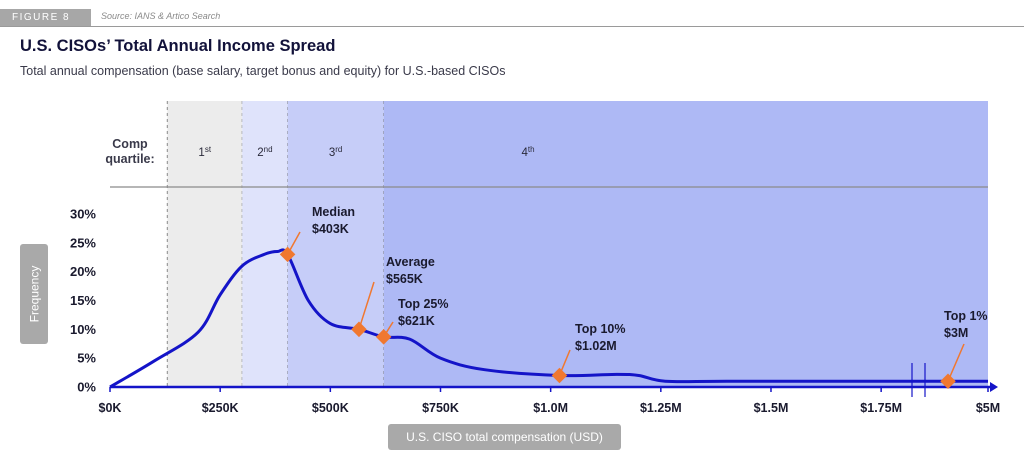 The image size is (1024, 458). Describe the element at coordinates (333, 212) in the screenshot. I see `marker-label-median: Median` at that location.